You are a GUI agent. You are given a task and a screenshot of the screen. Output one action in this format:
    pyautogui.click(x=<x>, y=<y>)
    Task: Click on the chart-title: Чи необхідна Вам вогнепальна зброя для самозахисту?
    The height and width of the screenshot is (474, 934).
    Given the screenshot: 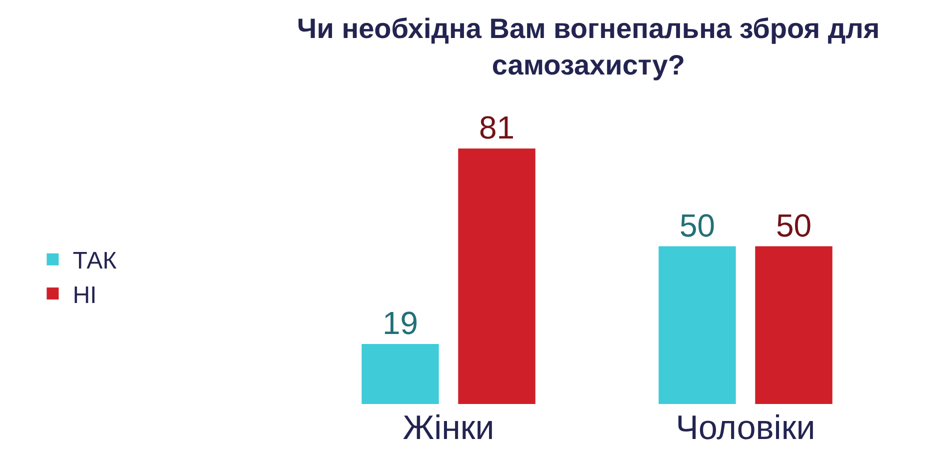 What is the action you would take?
    pyautogui.click(x=588, y=46)
    